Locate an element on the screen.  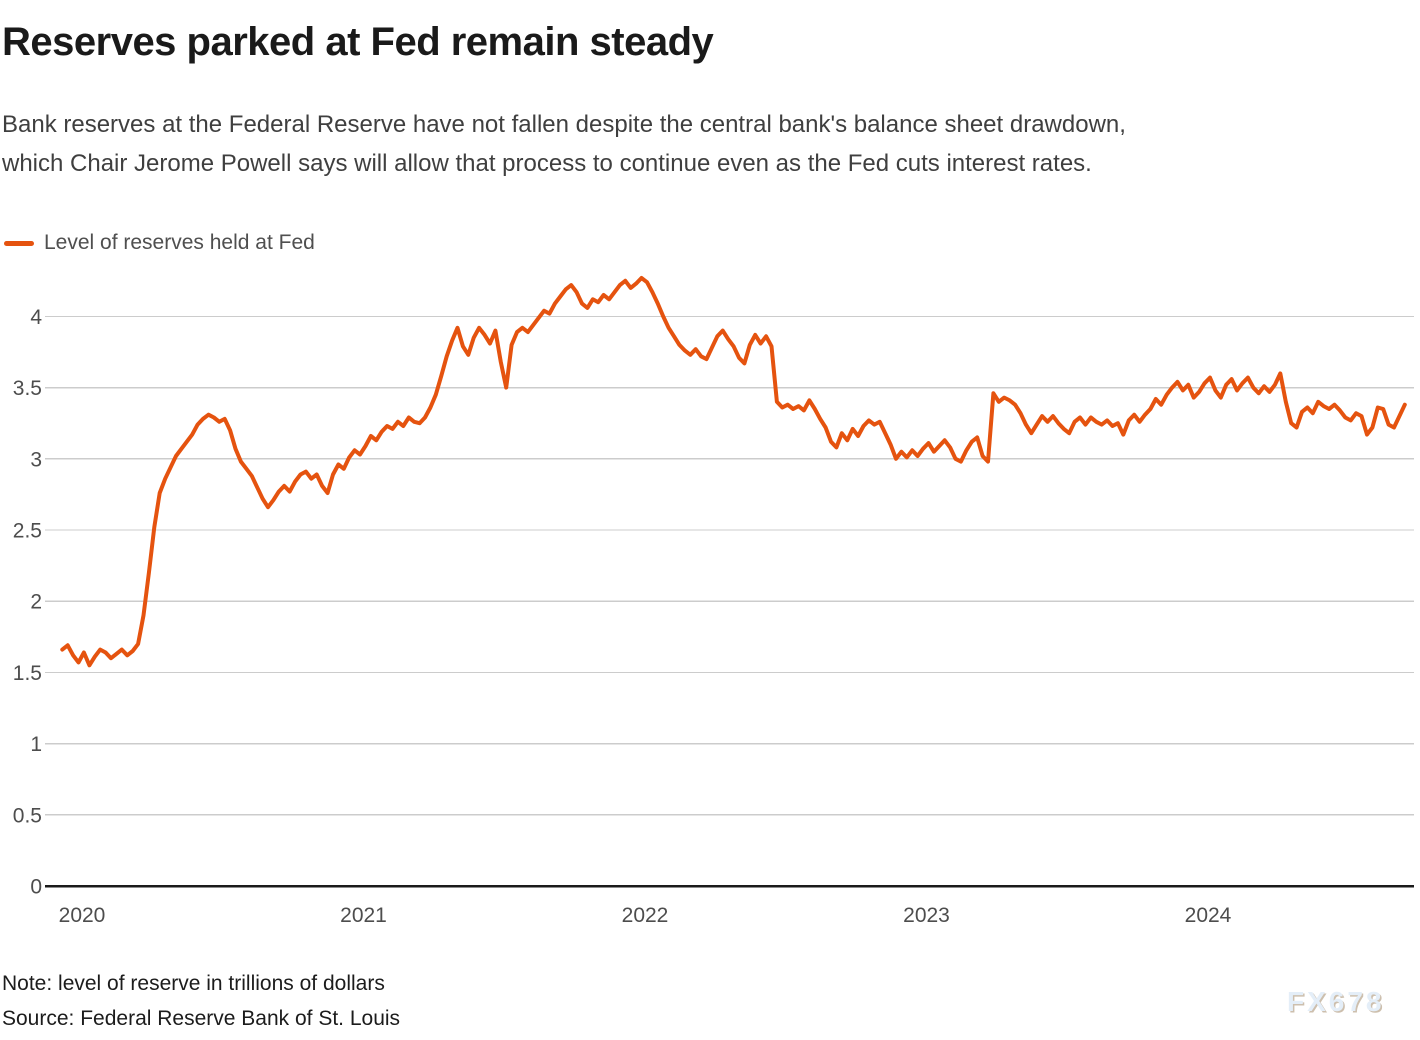
y-tick-label: 3 is located at coordinates (36, 459).